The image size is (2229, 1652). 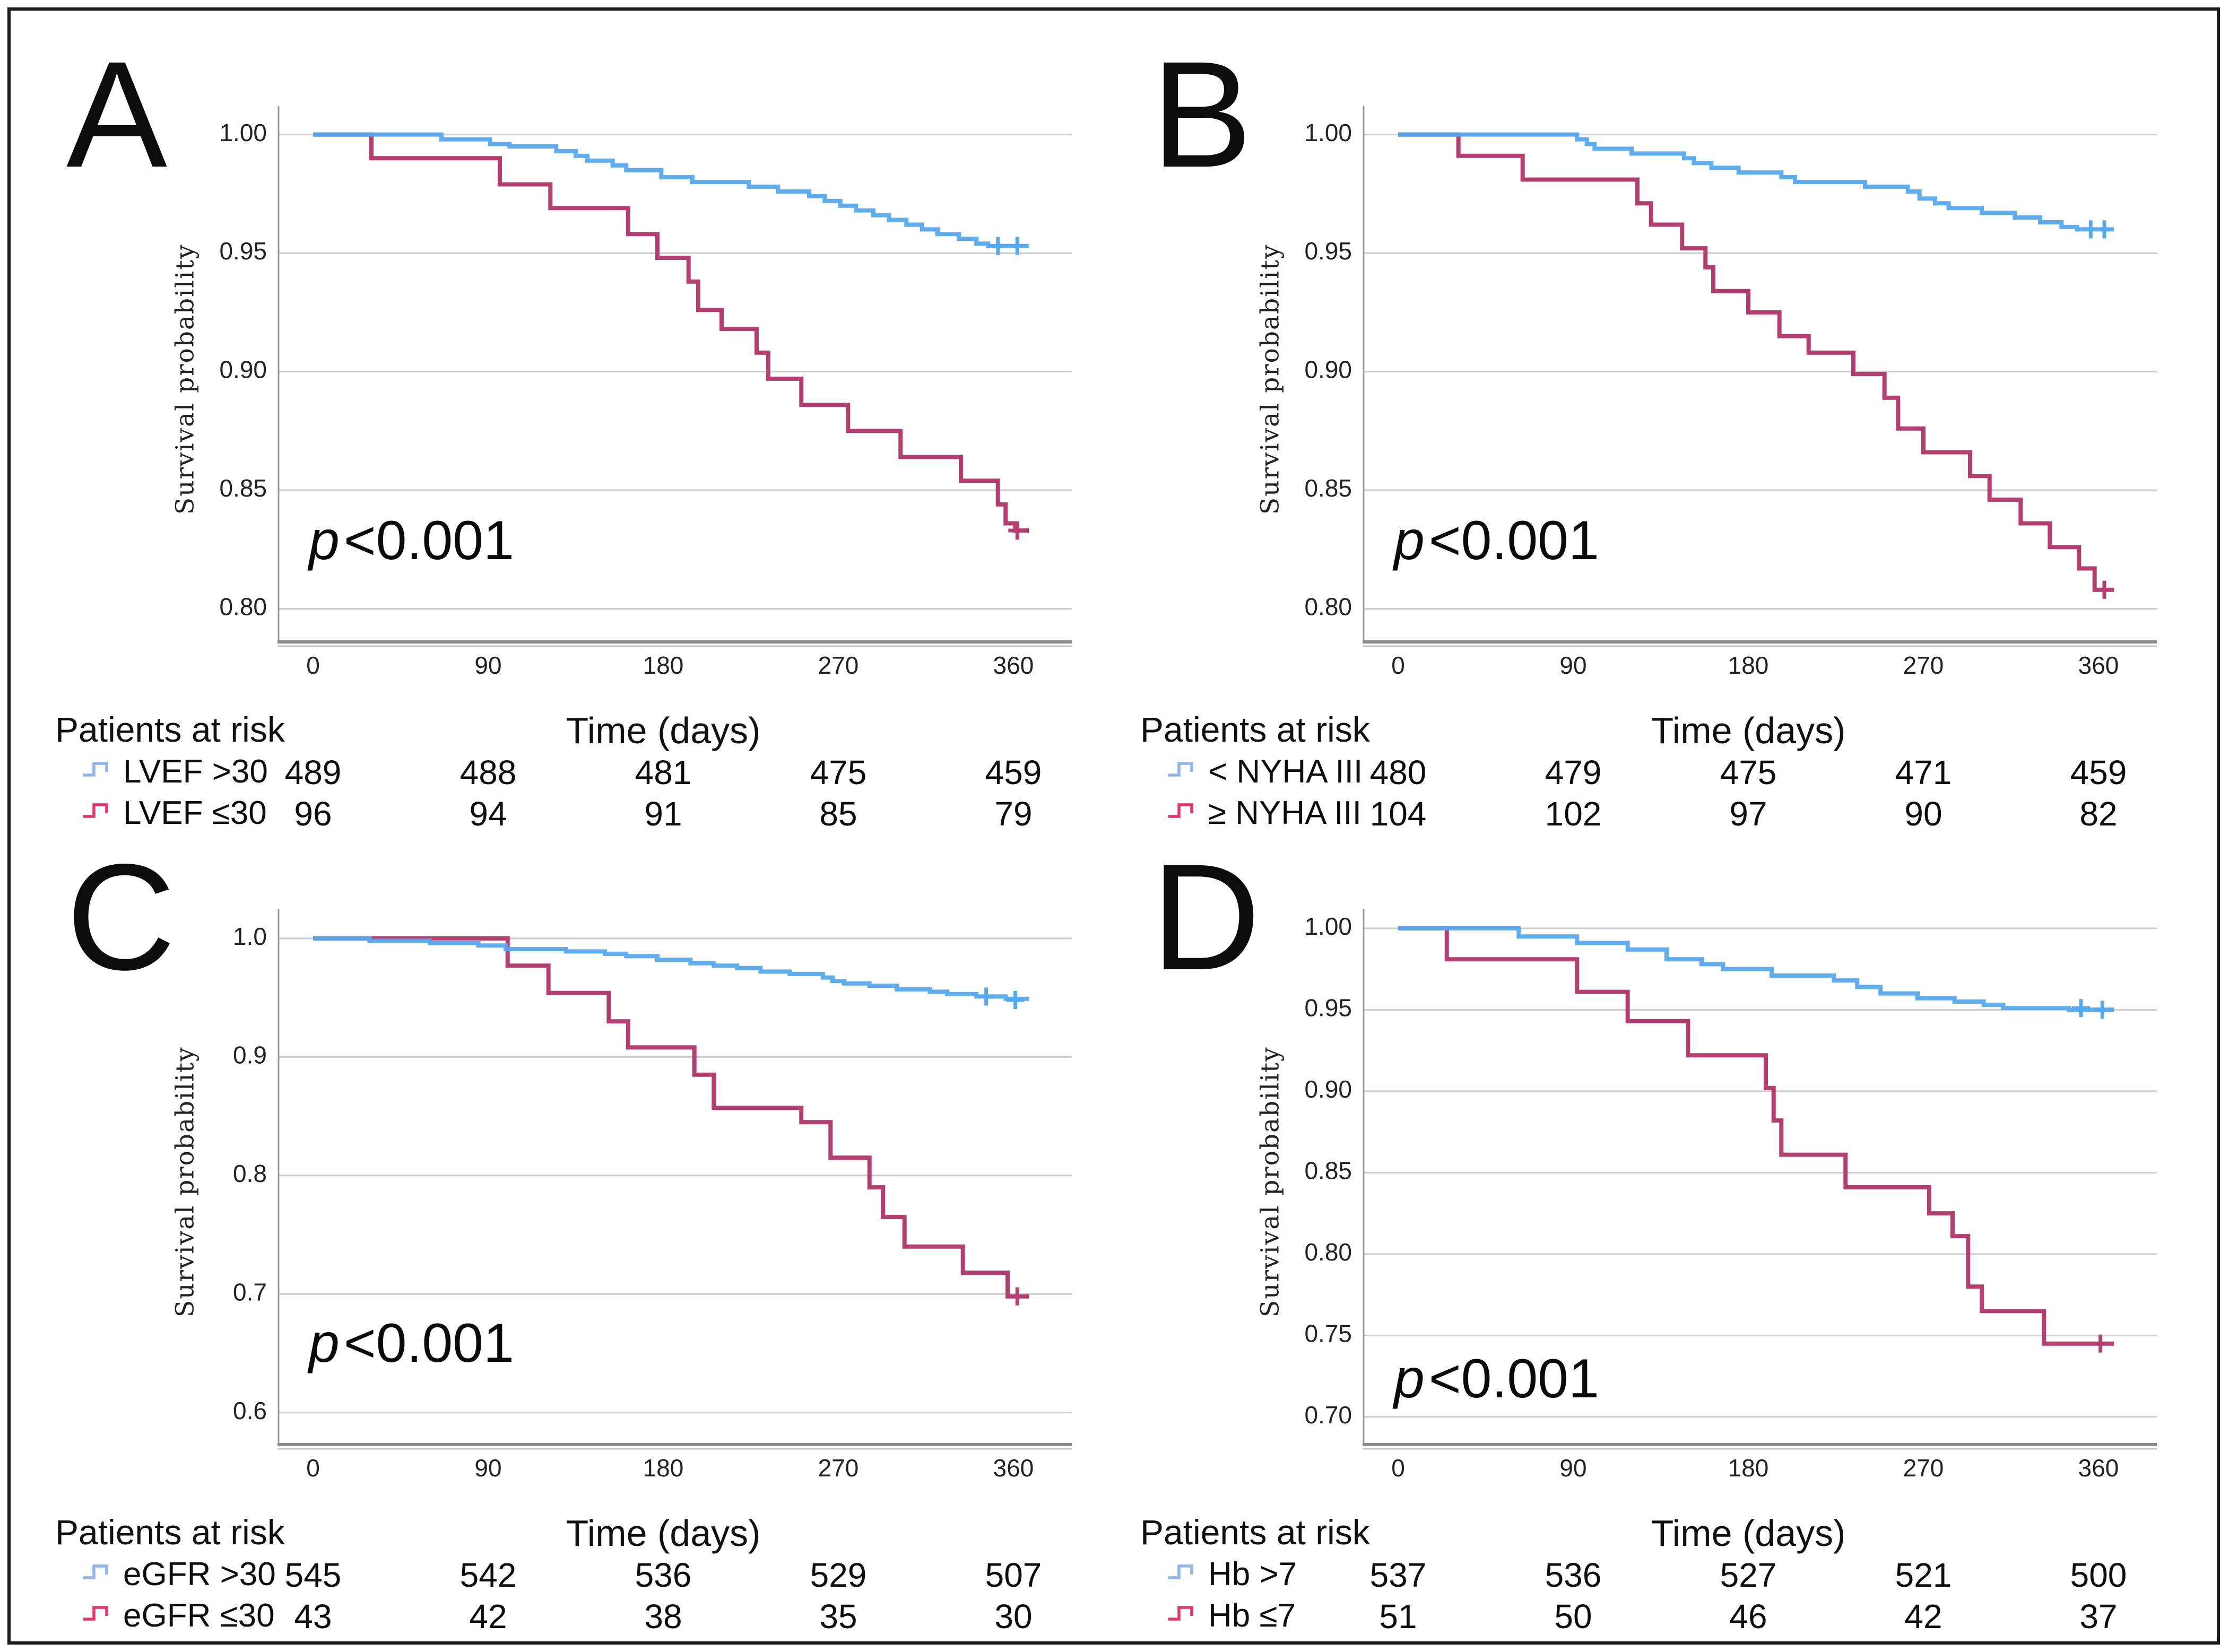 I want to click on risk-count: 30, so click(x=1013, y=1616).